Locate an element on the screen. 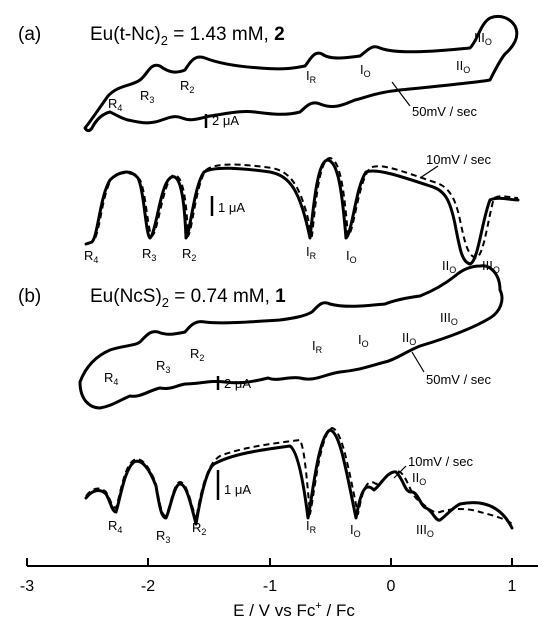 The width and height of the screenshot is (542, 625). x-axis: -3 -2 -1 0 1 E / V vs Fc+ / Fc is located at coordinates (279, 589).